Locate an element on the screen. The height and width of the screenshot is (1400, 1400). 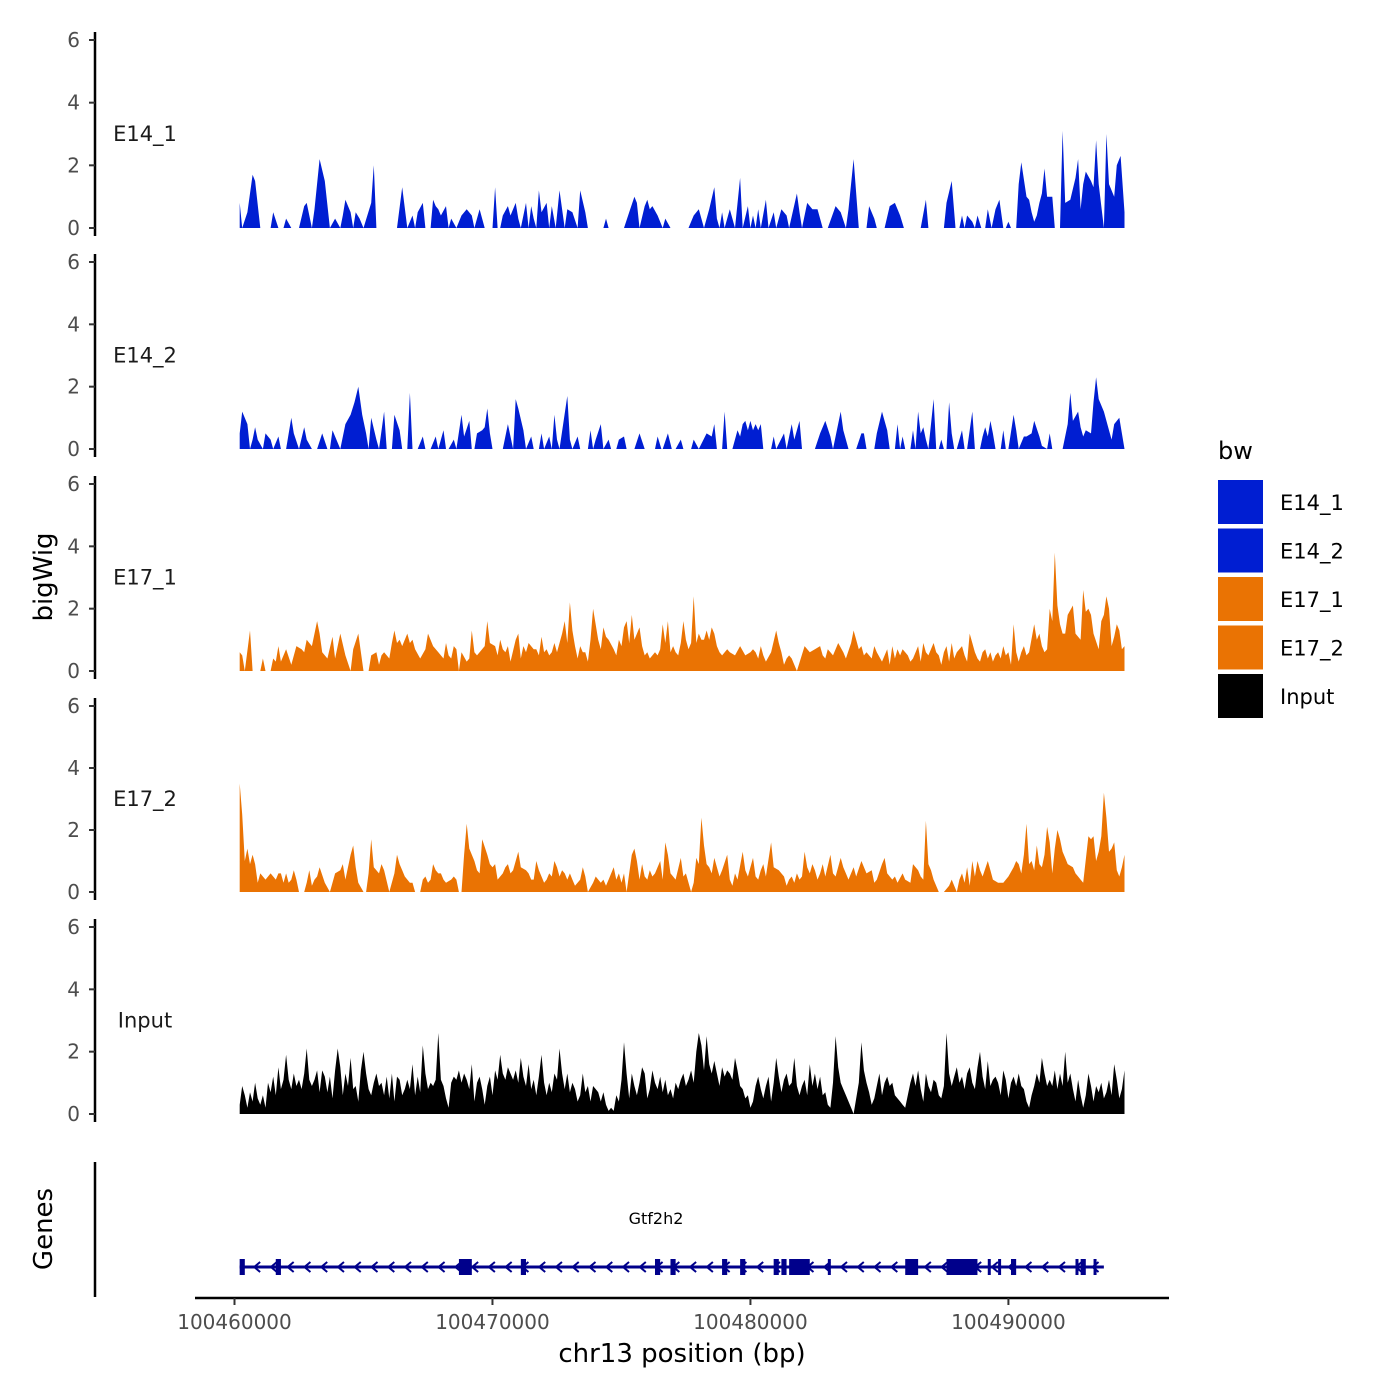
gene-model is located at coordinates (671, 1267).